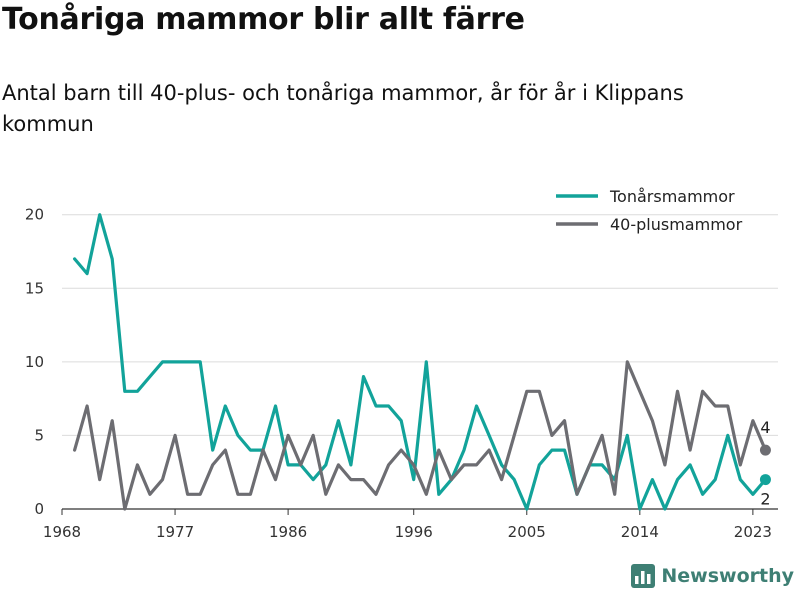 This screenshot has height=600, width=800. Describe the element at coordinates (34, 288) in the screenshot. I see `y-tick-label: 15` at that location.